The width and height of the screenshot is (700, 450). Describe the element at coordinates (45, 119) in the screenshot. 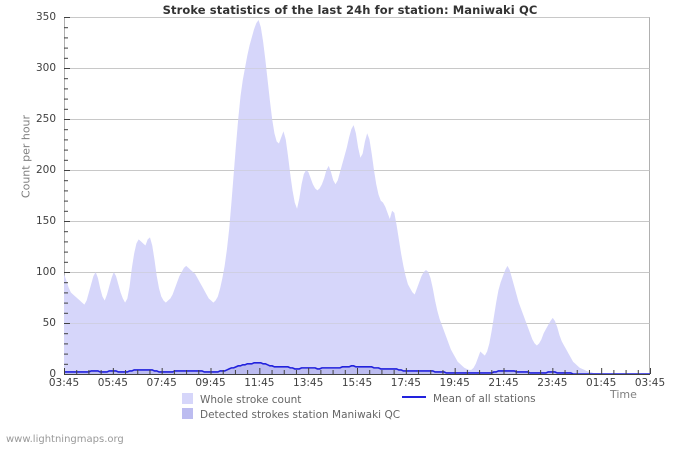

I see `y-tick-label: 250` at that location.